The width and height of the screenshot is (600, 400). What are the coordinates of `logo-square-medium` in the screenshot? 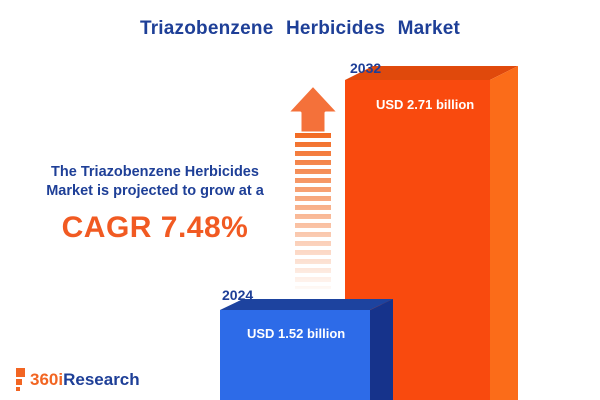 It's located at (19, 382).